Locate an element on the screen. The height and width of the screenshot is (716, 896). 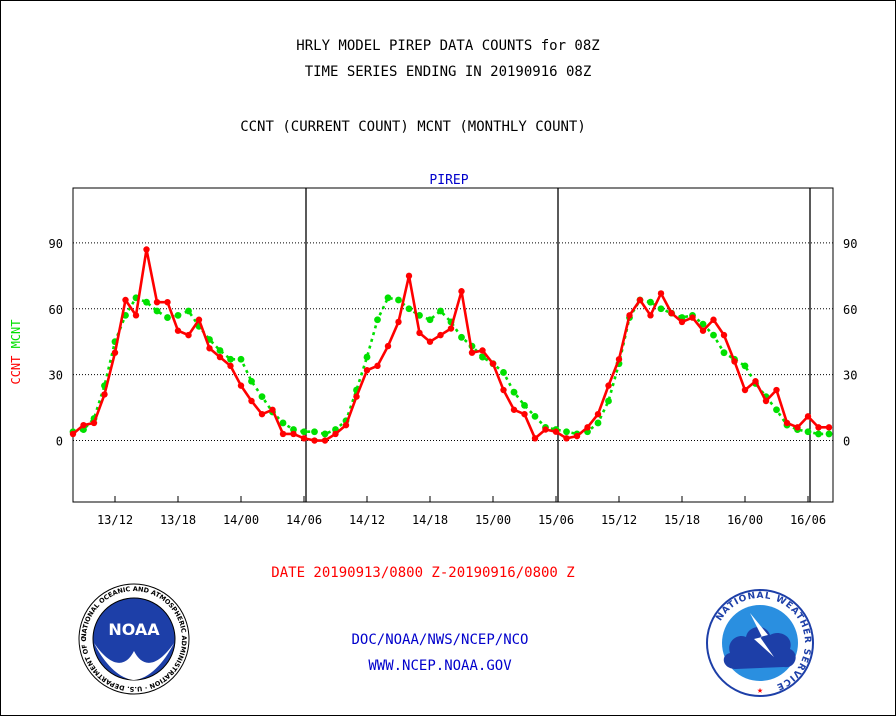
nws-lightning-icon is located at coordinates (762, 635).